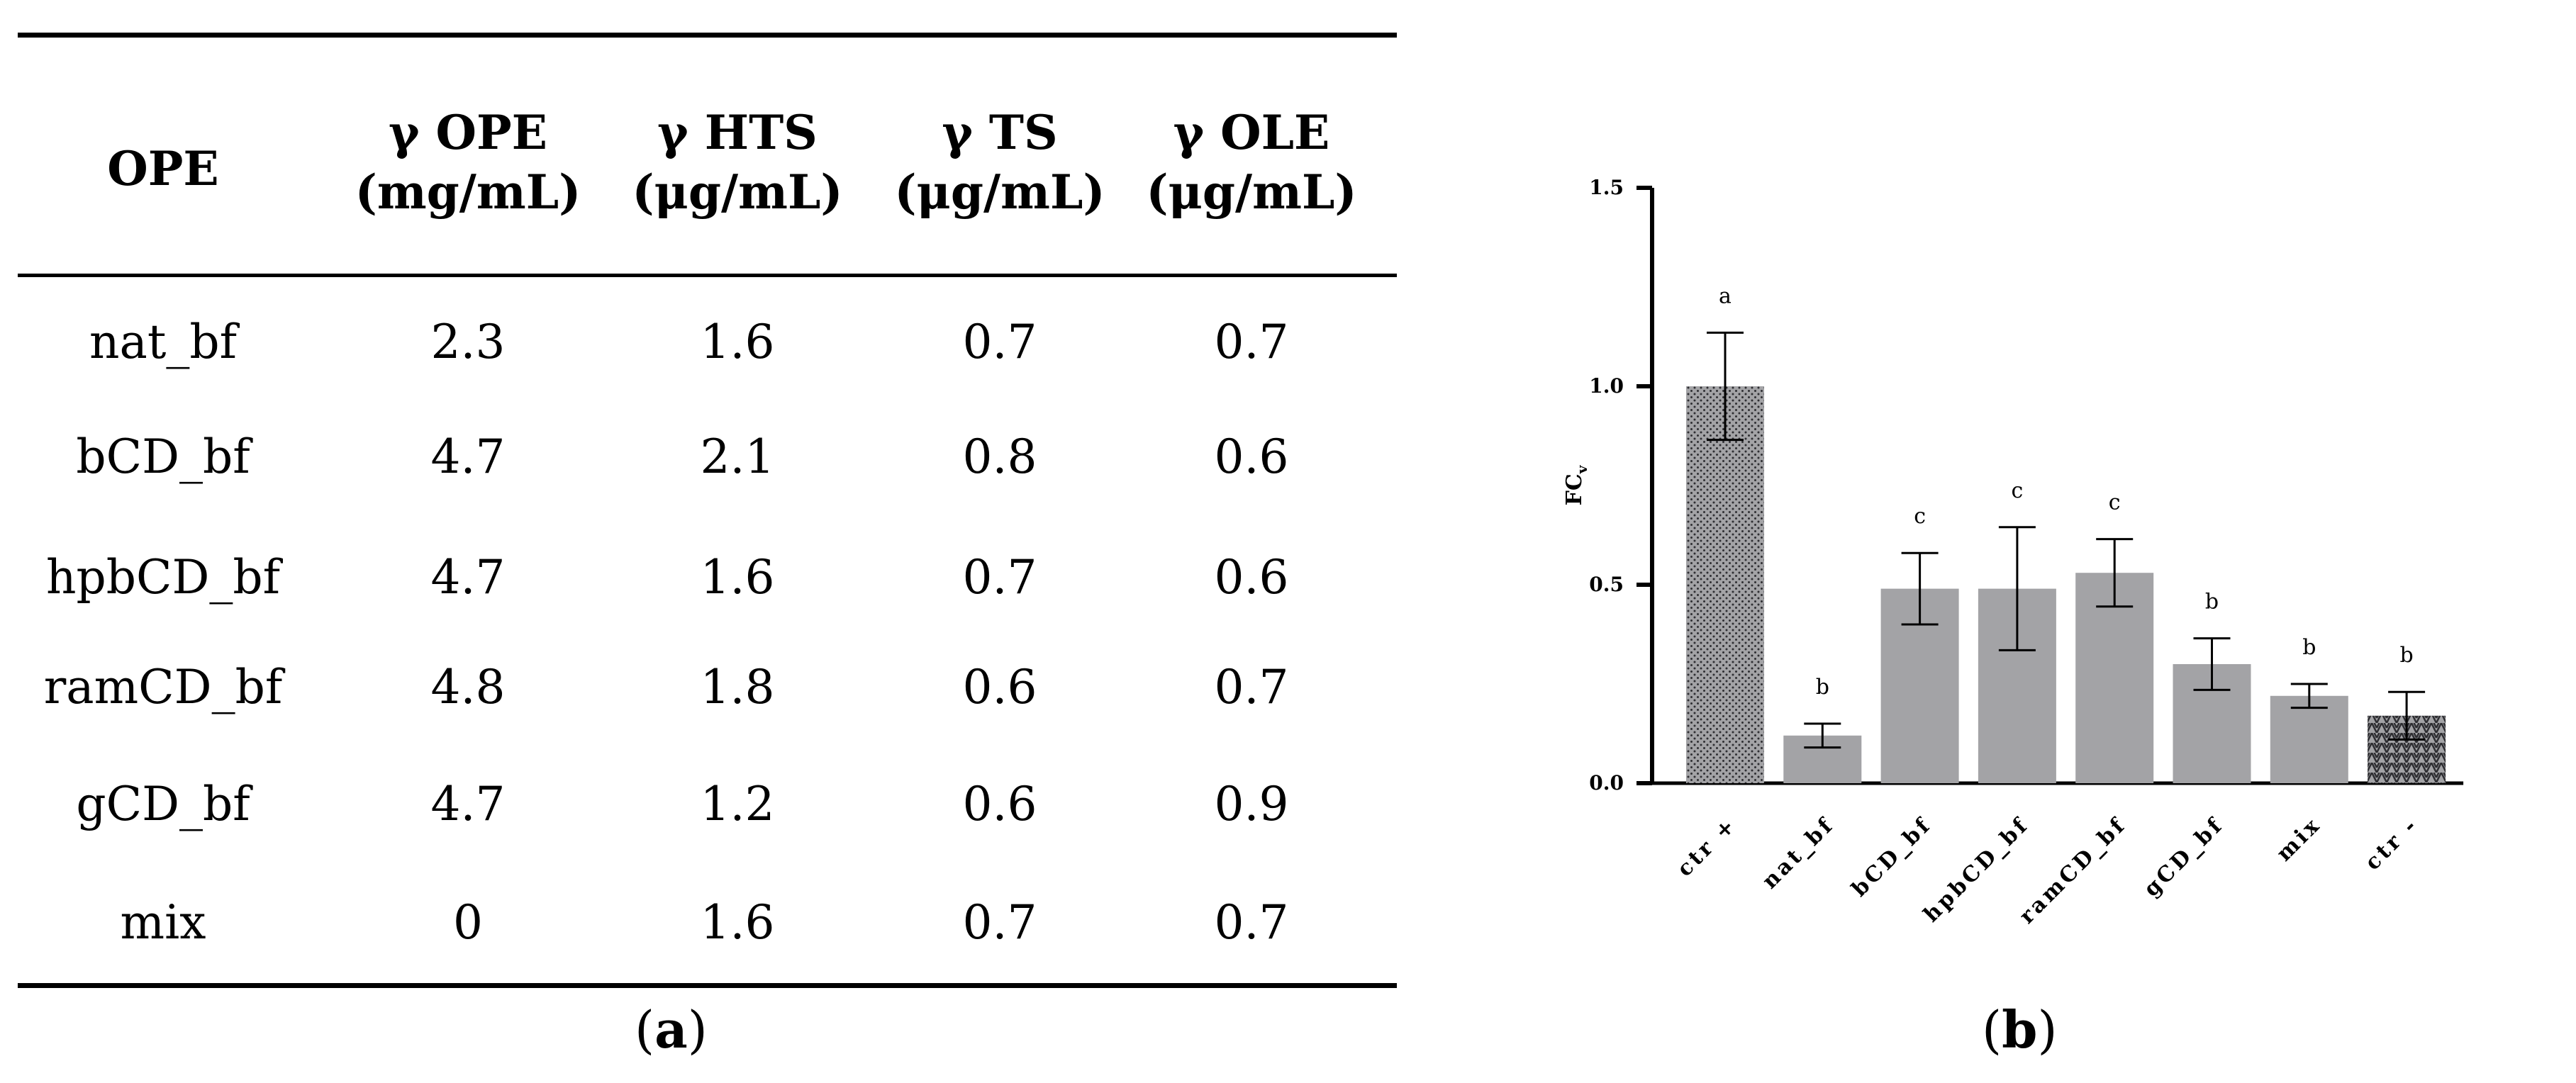 This screenshot has width=2576, height=1083. What do you see at coordinates (2184, 857) in the screenshot?
I see `x-tick-label: gCD_bf` at bounding box center [2184, 857].